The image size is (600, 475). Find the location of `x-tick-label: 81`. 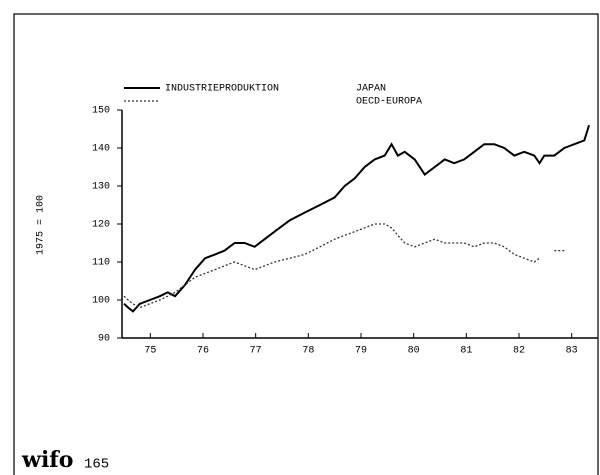

x-tick-label: 81 is located at coordinates (466, 351).